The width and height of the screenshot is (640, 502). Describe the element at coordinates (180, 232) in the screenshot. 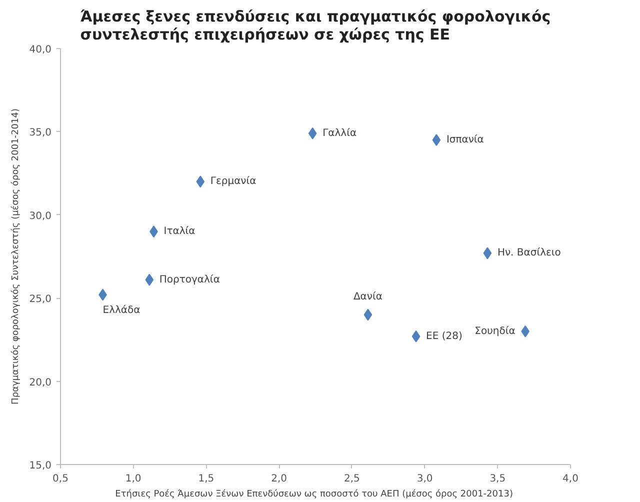

I see `annotation: Ιταλία` at that location.